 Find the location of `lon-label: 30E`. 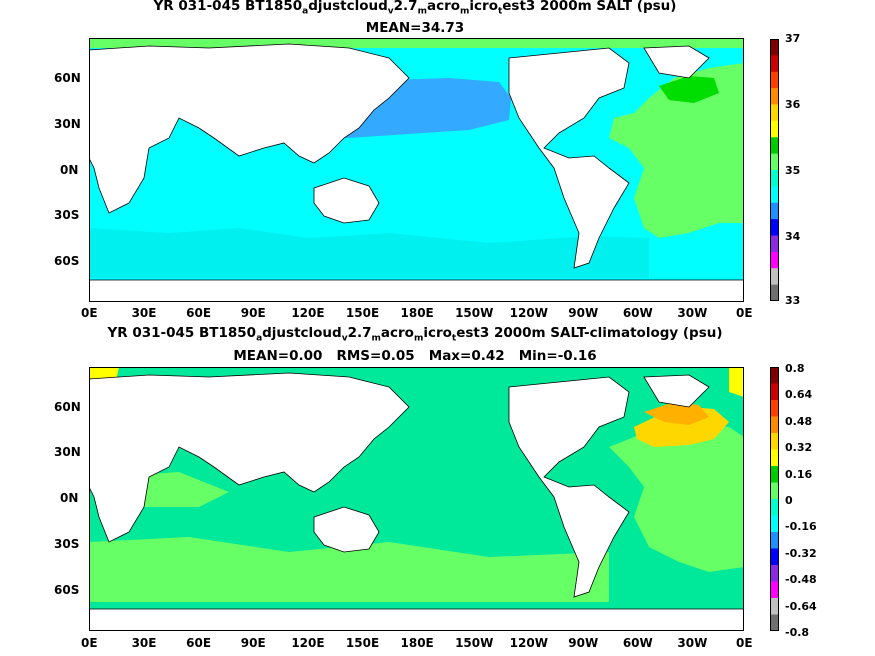

lon-label: 30E is located at coordinates (144, 643).